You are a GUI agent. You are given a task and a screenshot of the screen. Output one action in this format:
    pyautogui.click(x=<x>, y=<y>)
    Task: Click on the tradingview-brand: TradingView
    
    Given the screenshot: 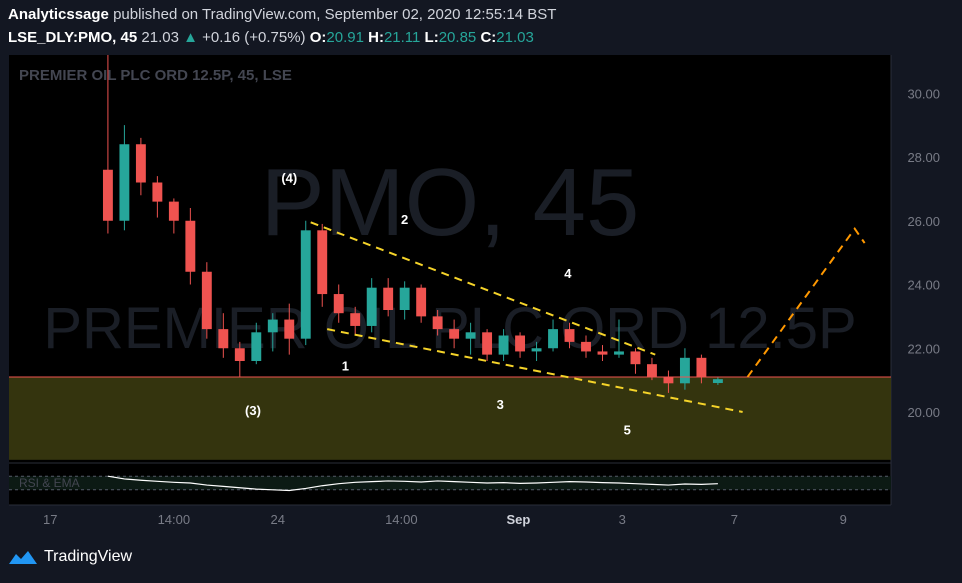 What is the action you would take?
    pyautogui.click(x=88, y=556)
    